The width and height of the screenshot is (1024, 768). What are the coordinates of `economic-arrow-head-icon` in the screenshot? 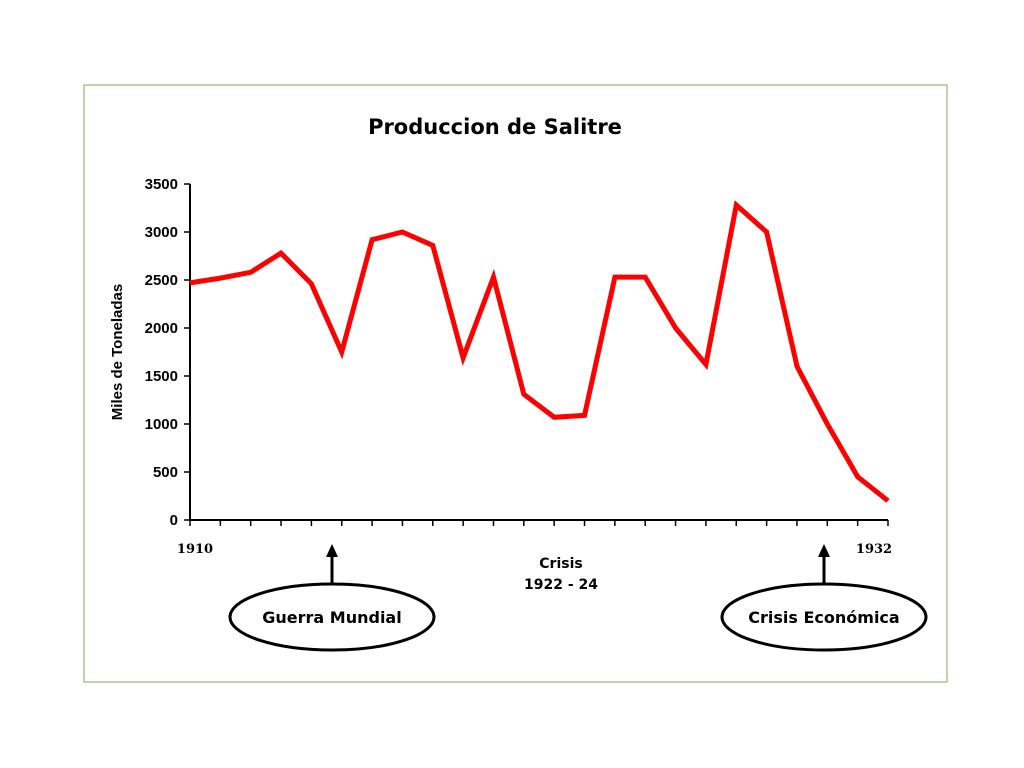 It's located at (824, 550).